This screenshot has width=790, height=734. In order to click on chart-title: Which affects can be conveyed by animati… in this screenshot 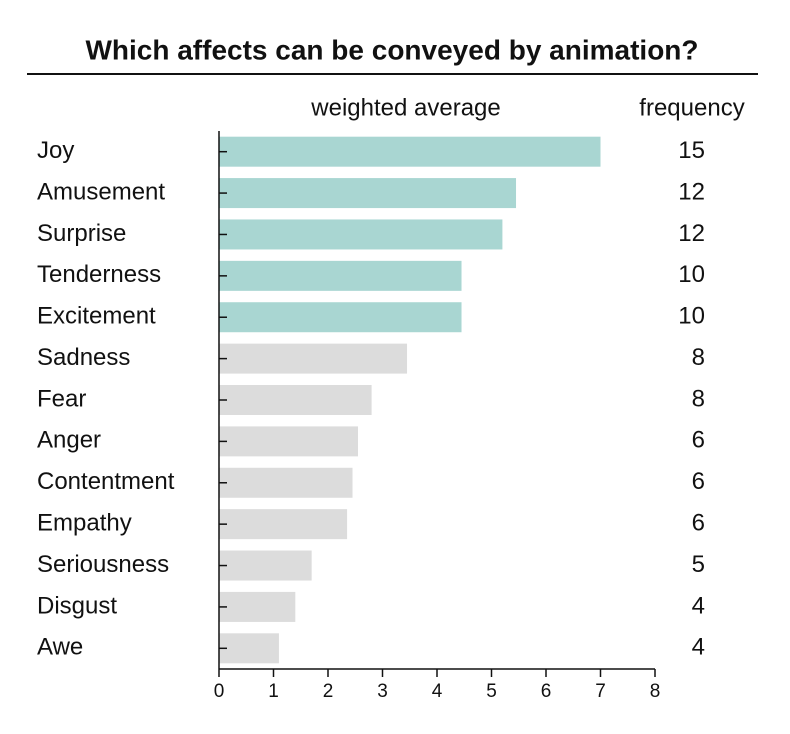, I will do `click(391, 49)`.